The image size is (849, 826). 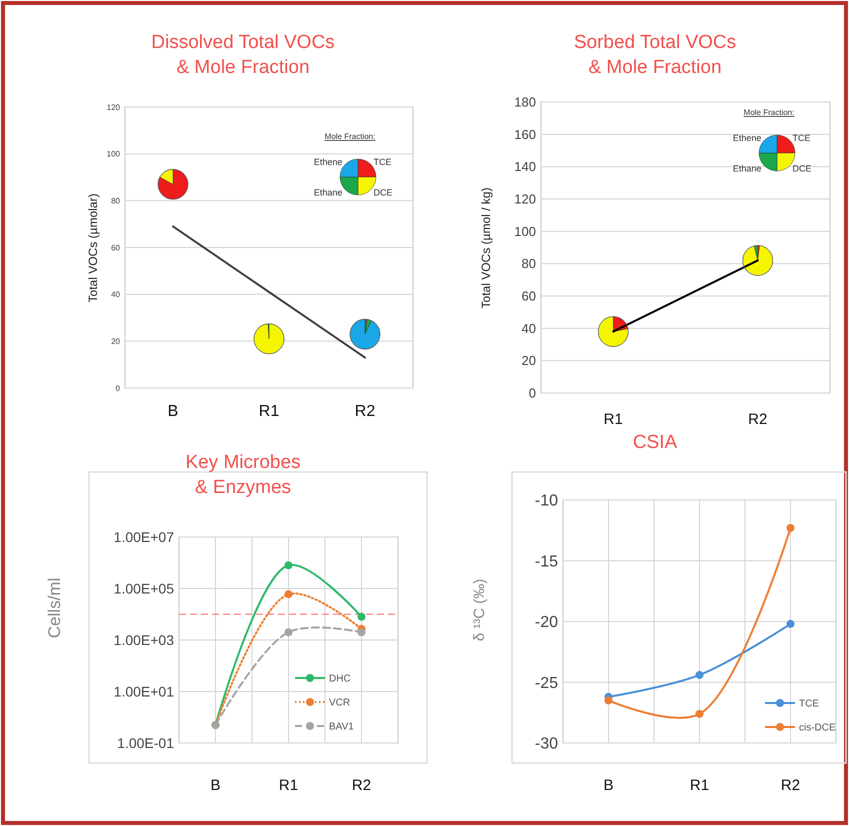 I want to click on legend-label: BAV1, so click(x=341, y=727).